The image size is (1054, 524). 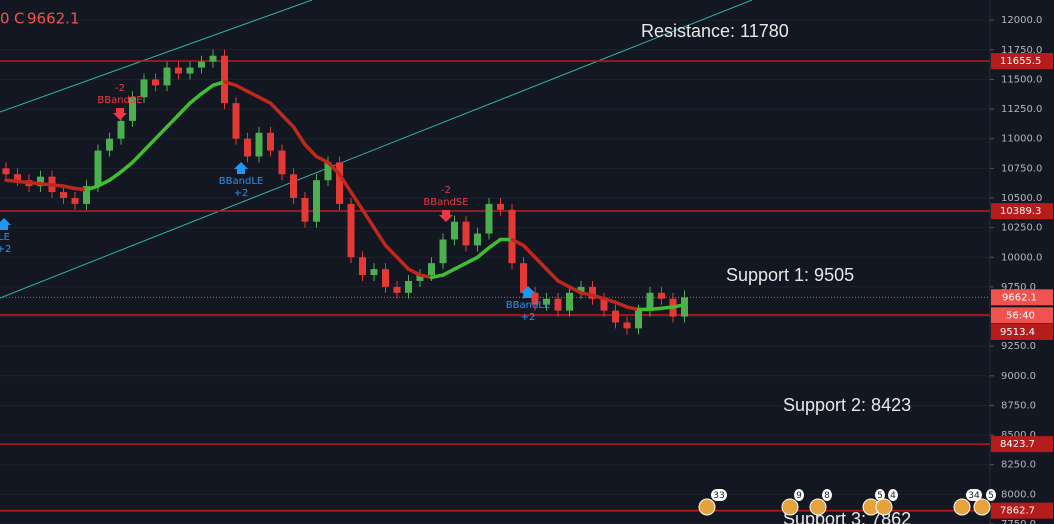 What do you see at coordinates (715, 31) in the screenshot?
I see `annotation: Resistance: 11780` at bounding box center [715, 31].